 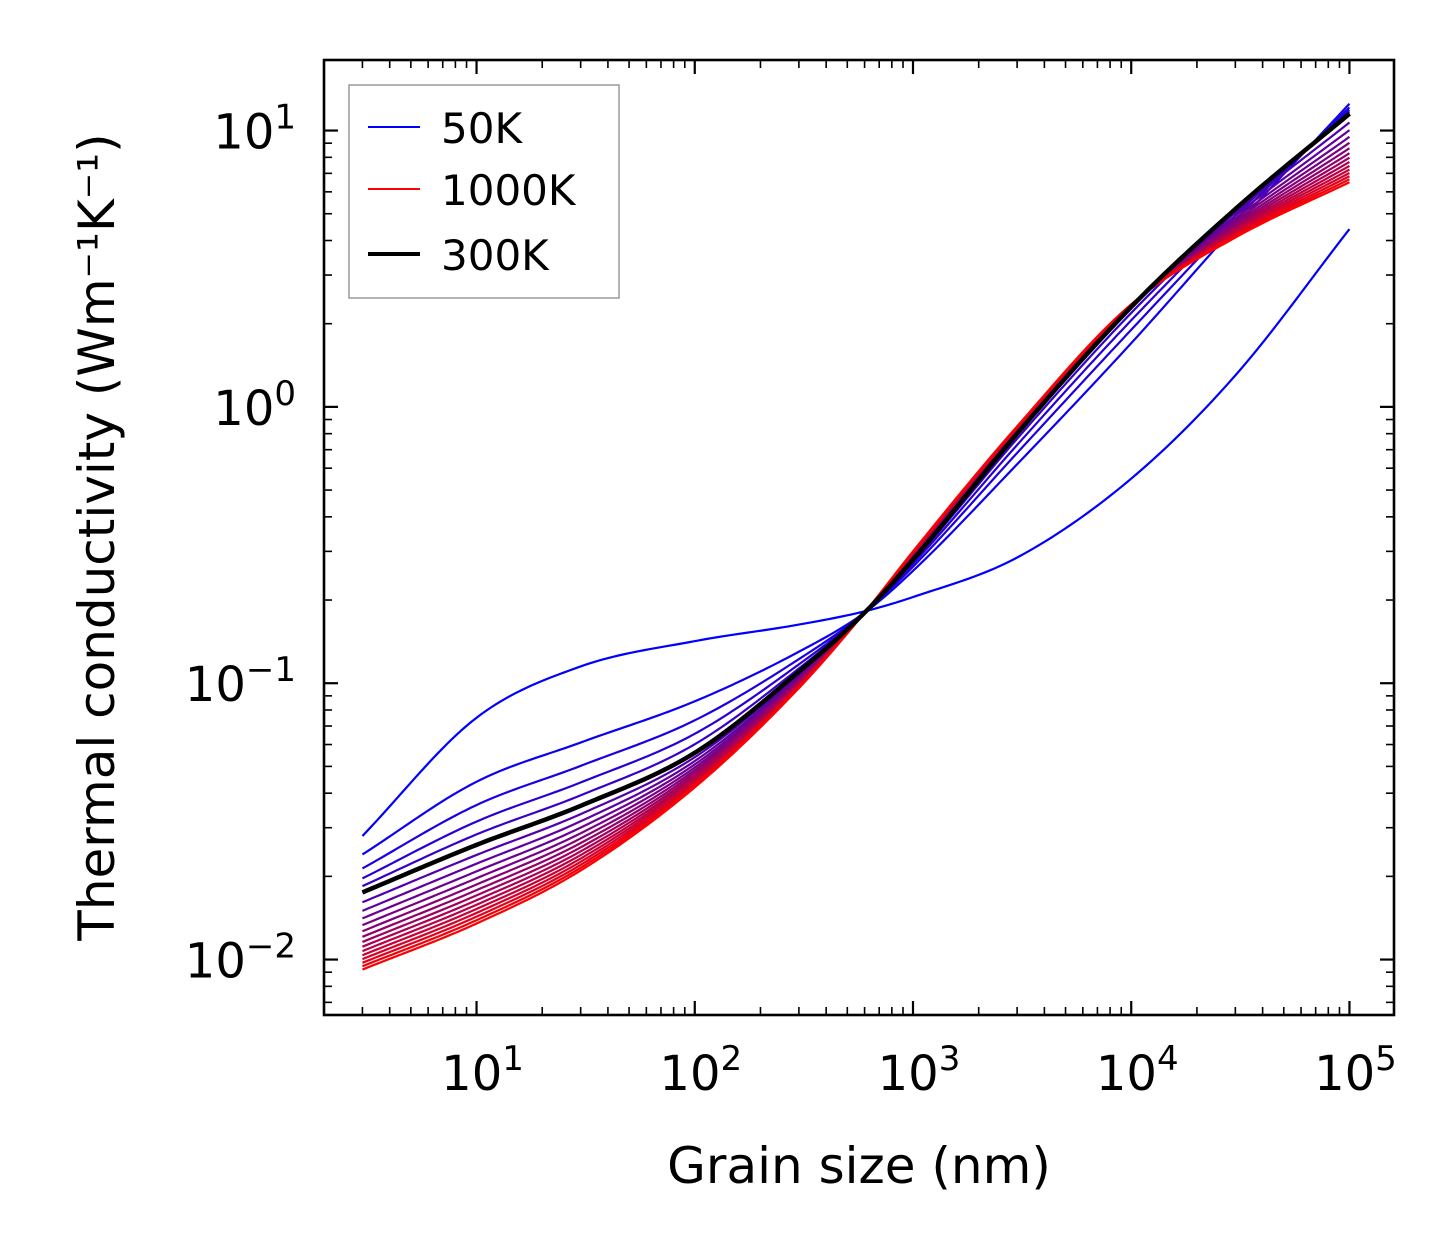 What do you see at coordinates (254, 405) in the screenshot?
I see `y-tick-label: 10⁰` at bounding box center [254, 405].